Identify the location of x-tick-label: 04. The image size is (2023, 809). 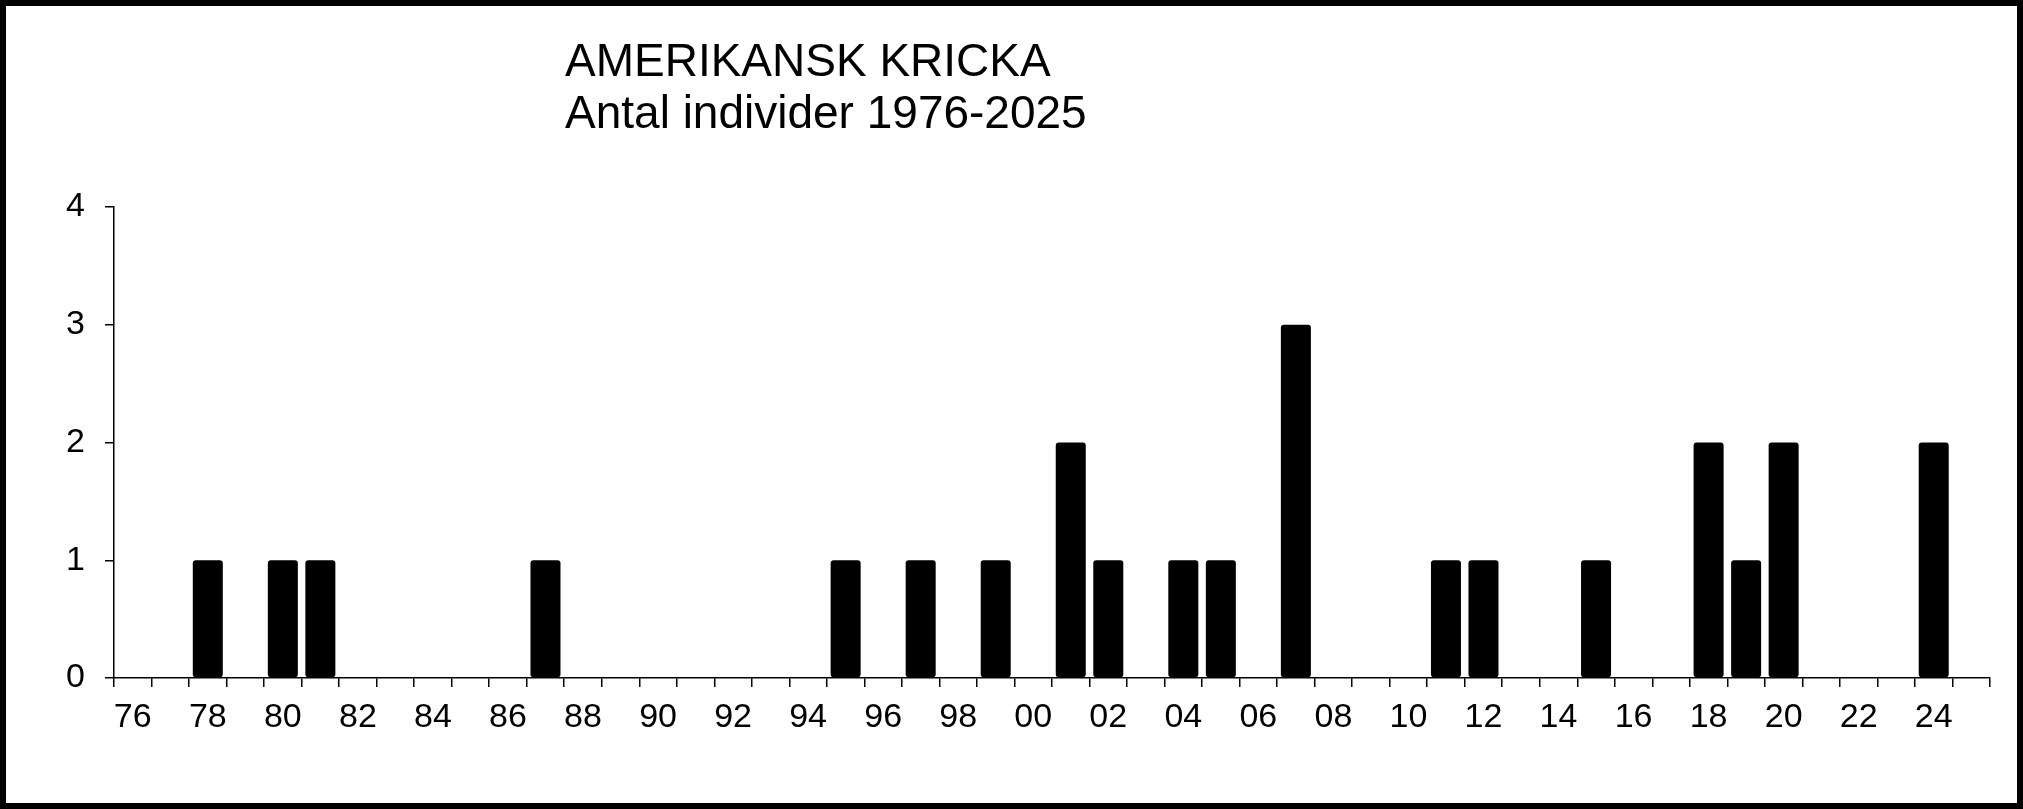
(1183, 714).